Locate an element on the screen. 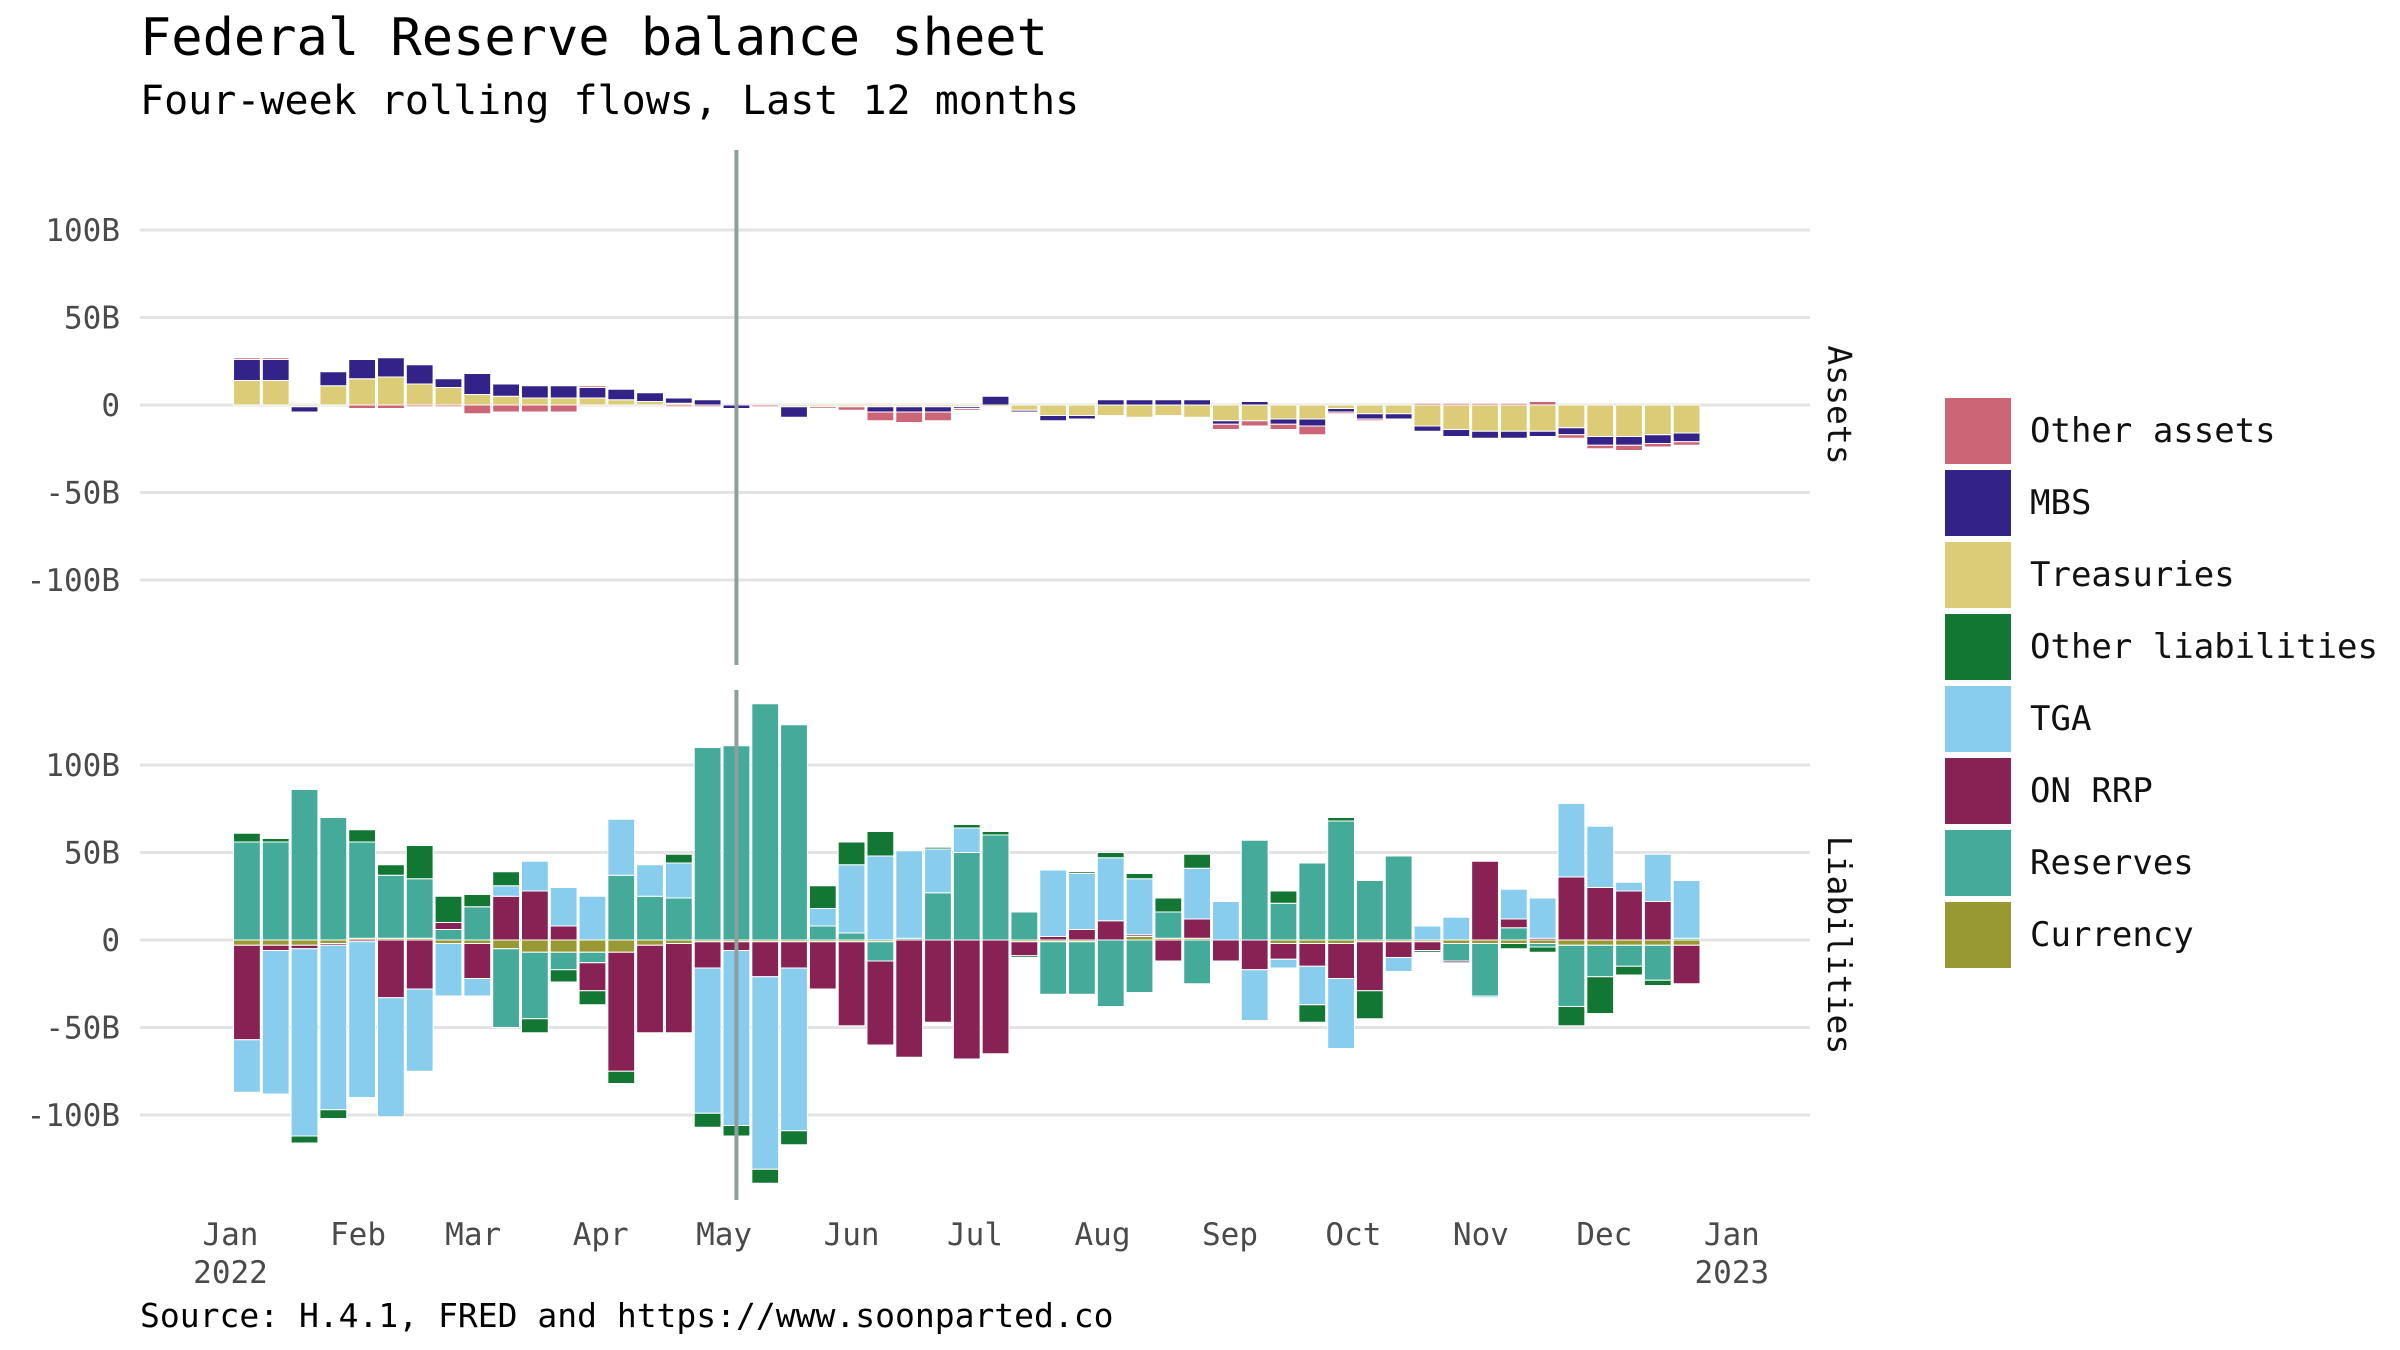 This screenshot has height=1350, width=2400. x-tick-label: Jul is located at coordinates (975, 1235).